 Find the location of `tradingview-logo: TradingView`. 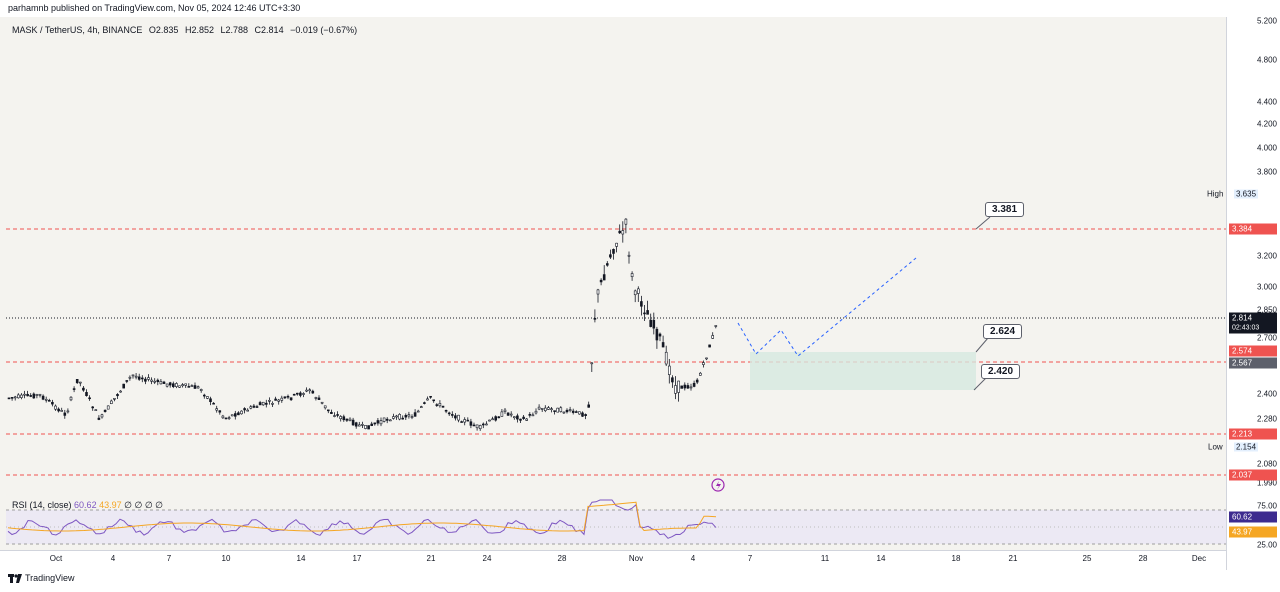

tradingview-logo: TradingView is located at coordinates (41, 578).